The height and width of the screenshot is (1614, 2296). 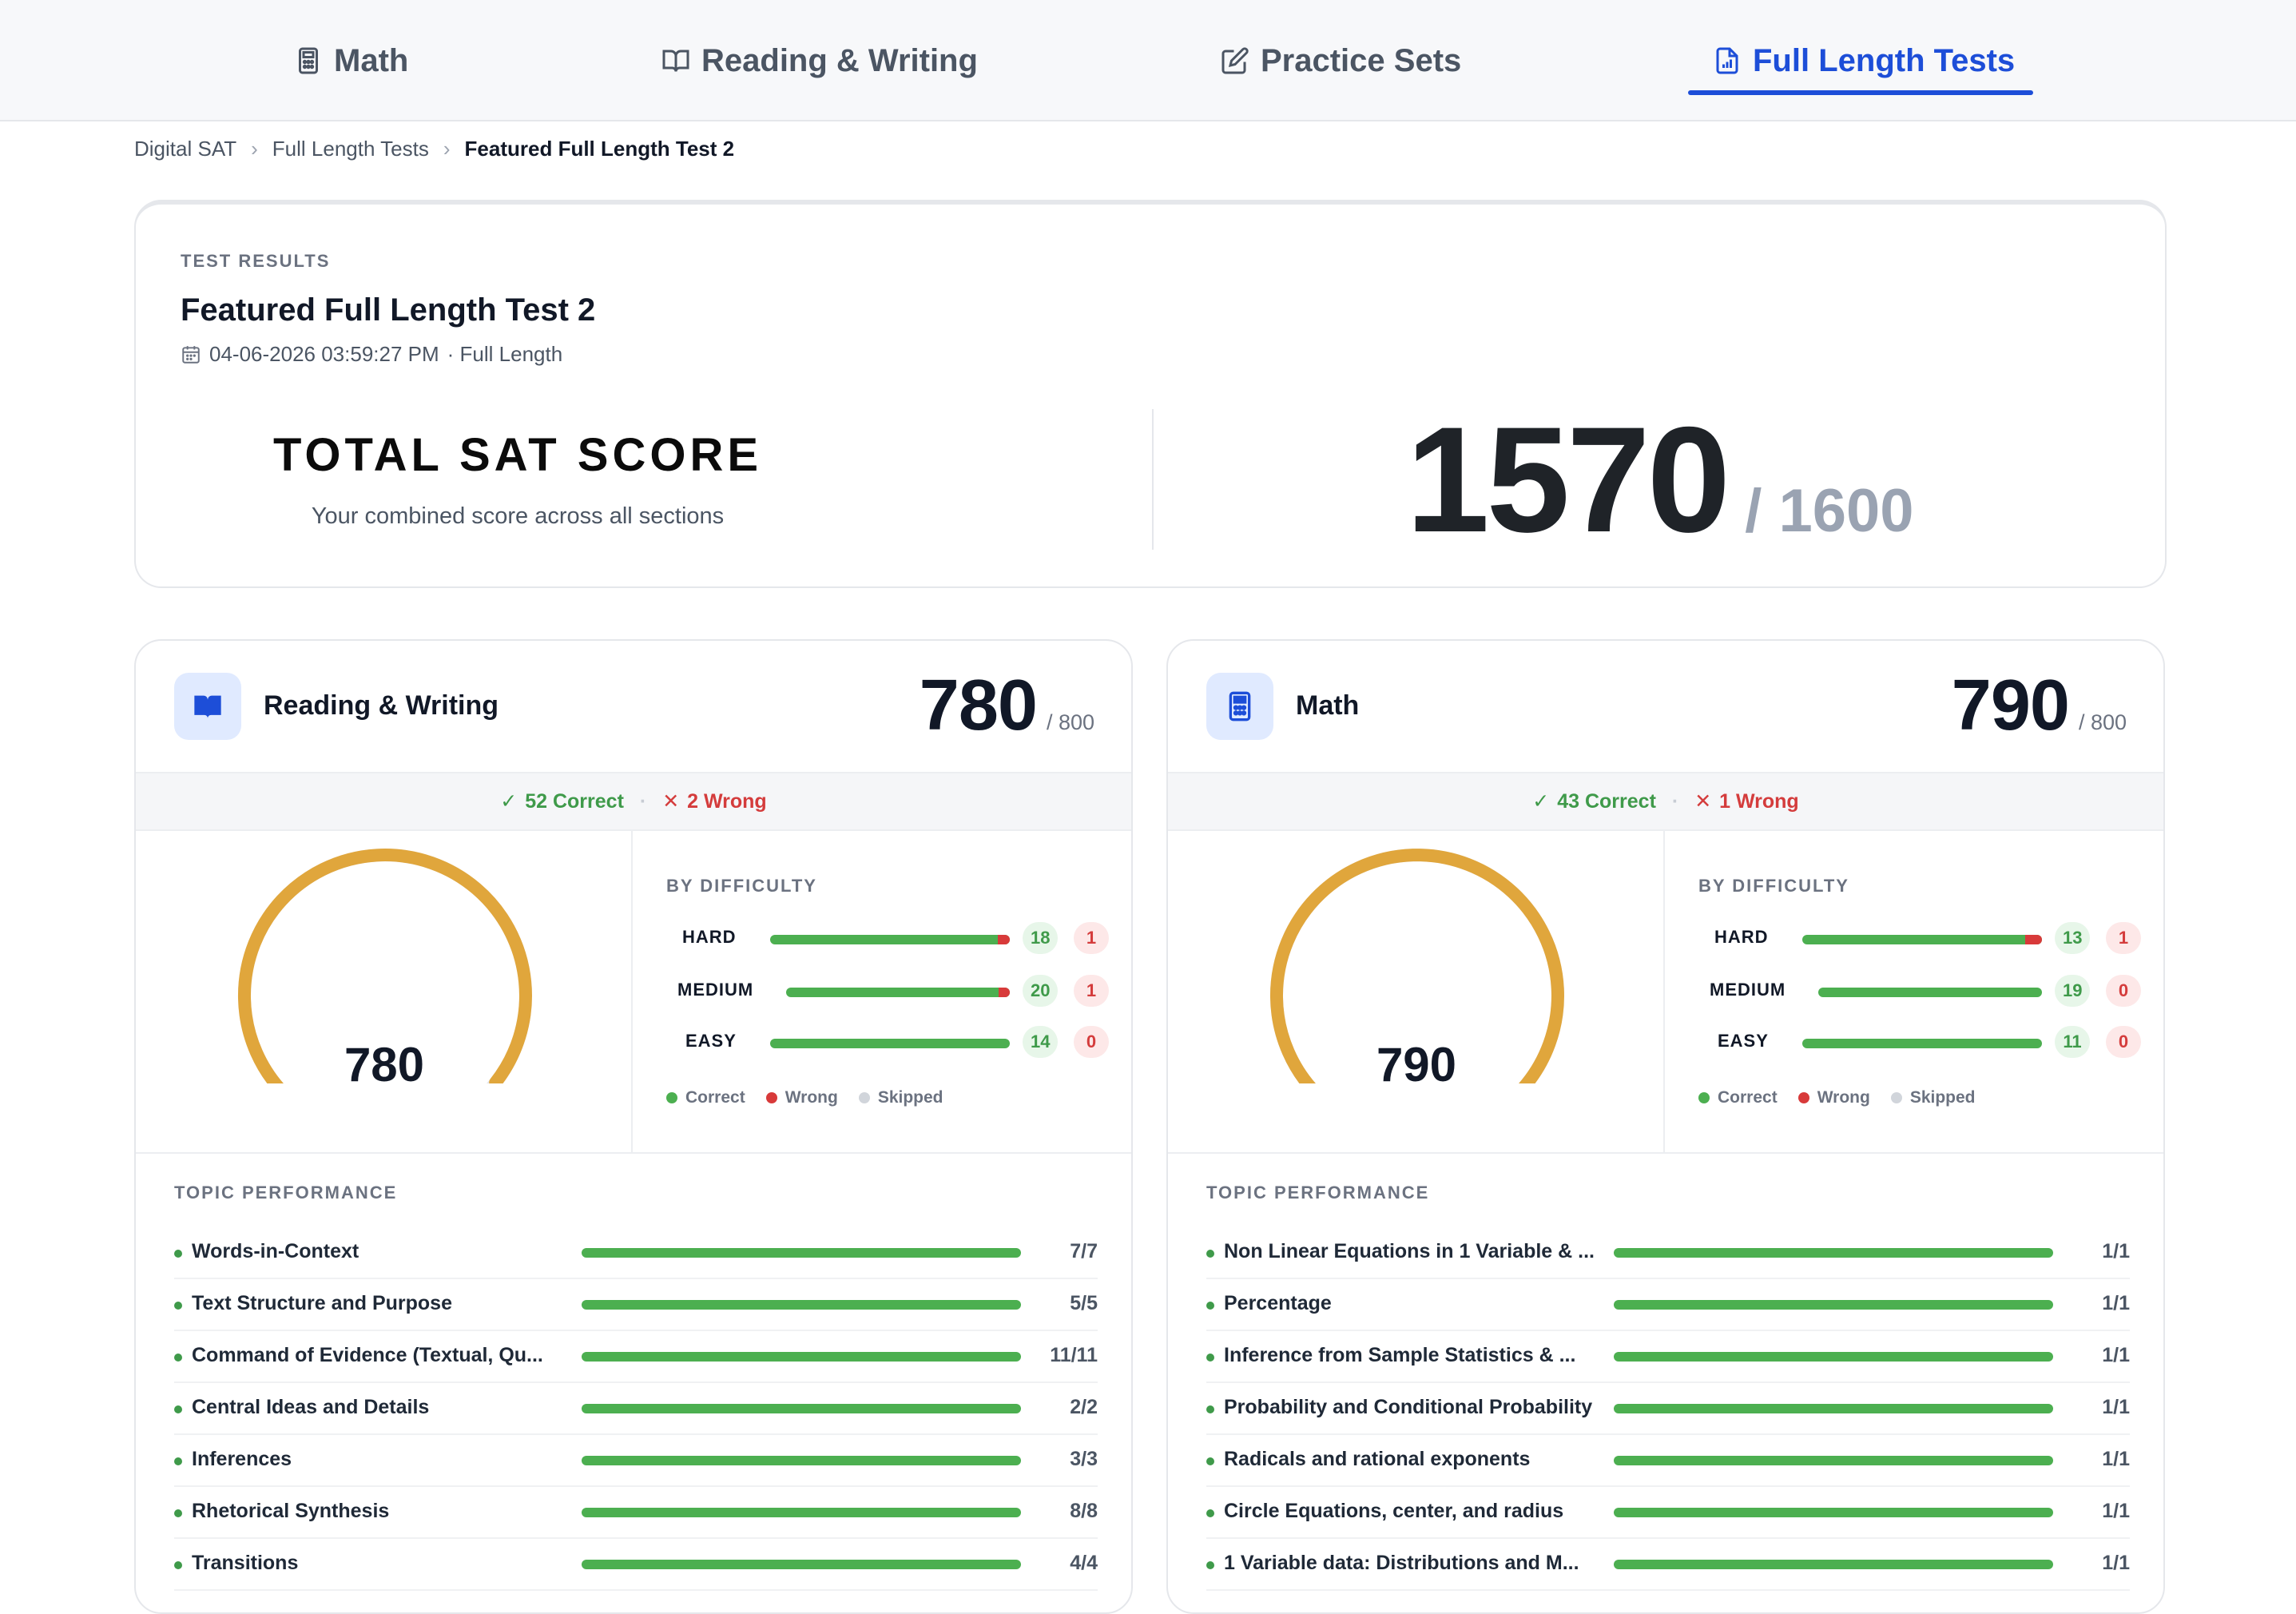 I want to click on book-open-icon, so click(x=675, y=61).